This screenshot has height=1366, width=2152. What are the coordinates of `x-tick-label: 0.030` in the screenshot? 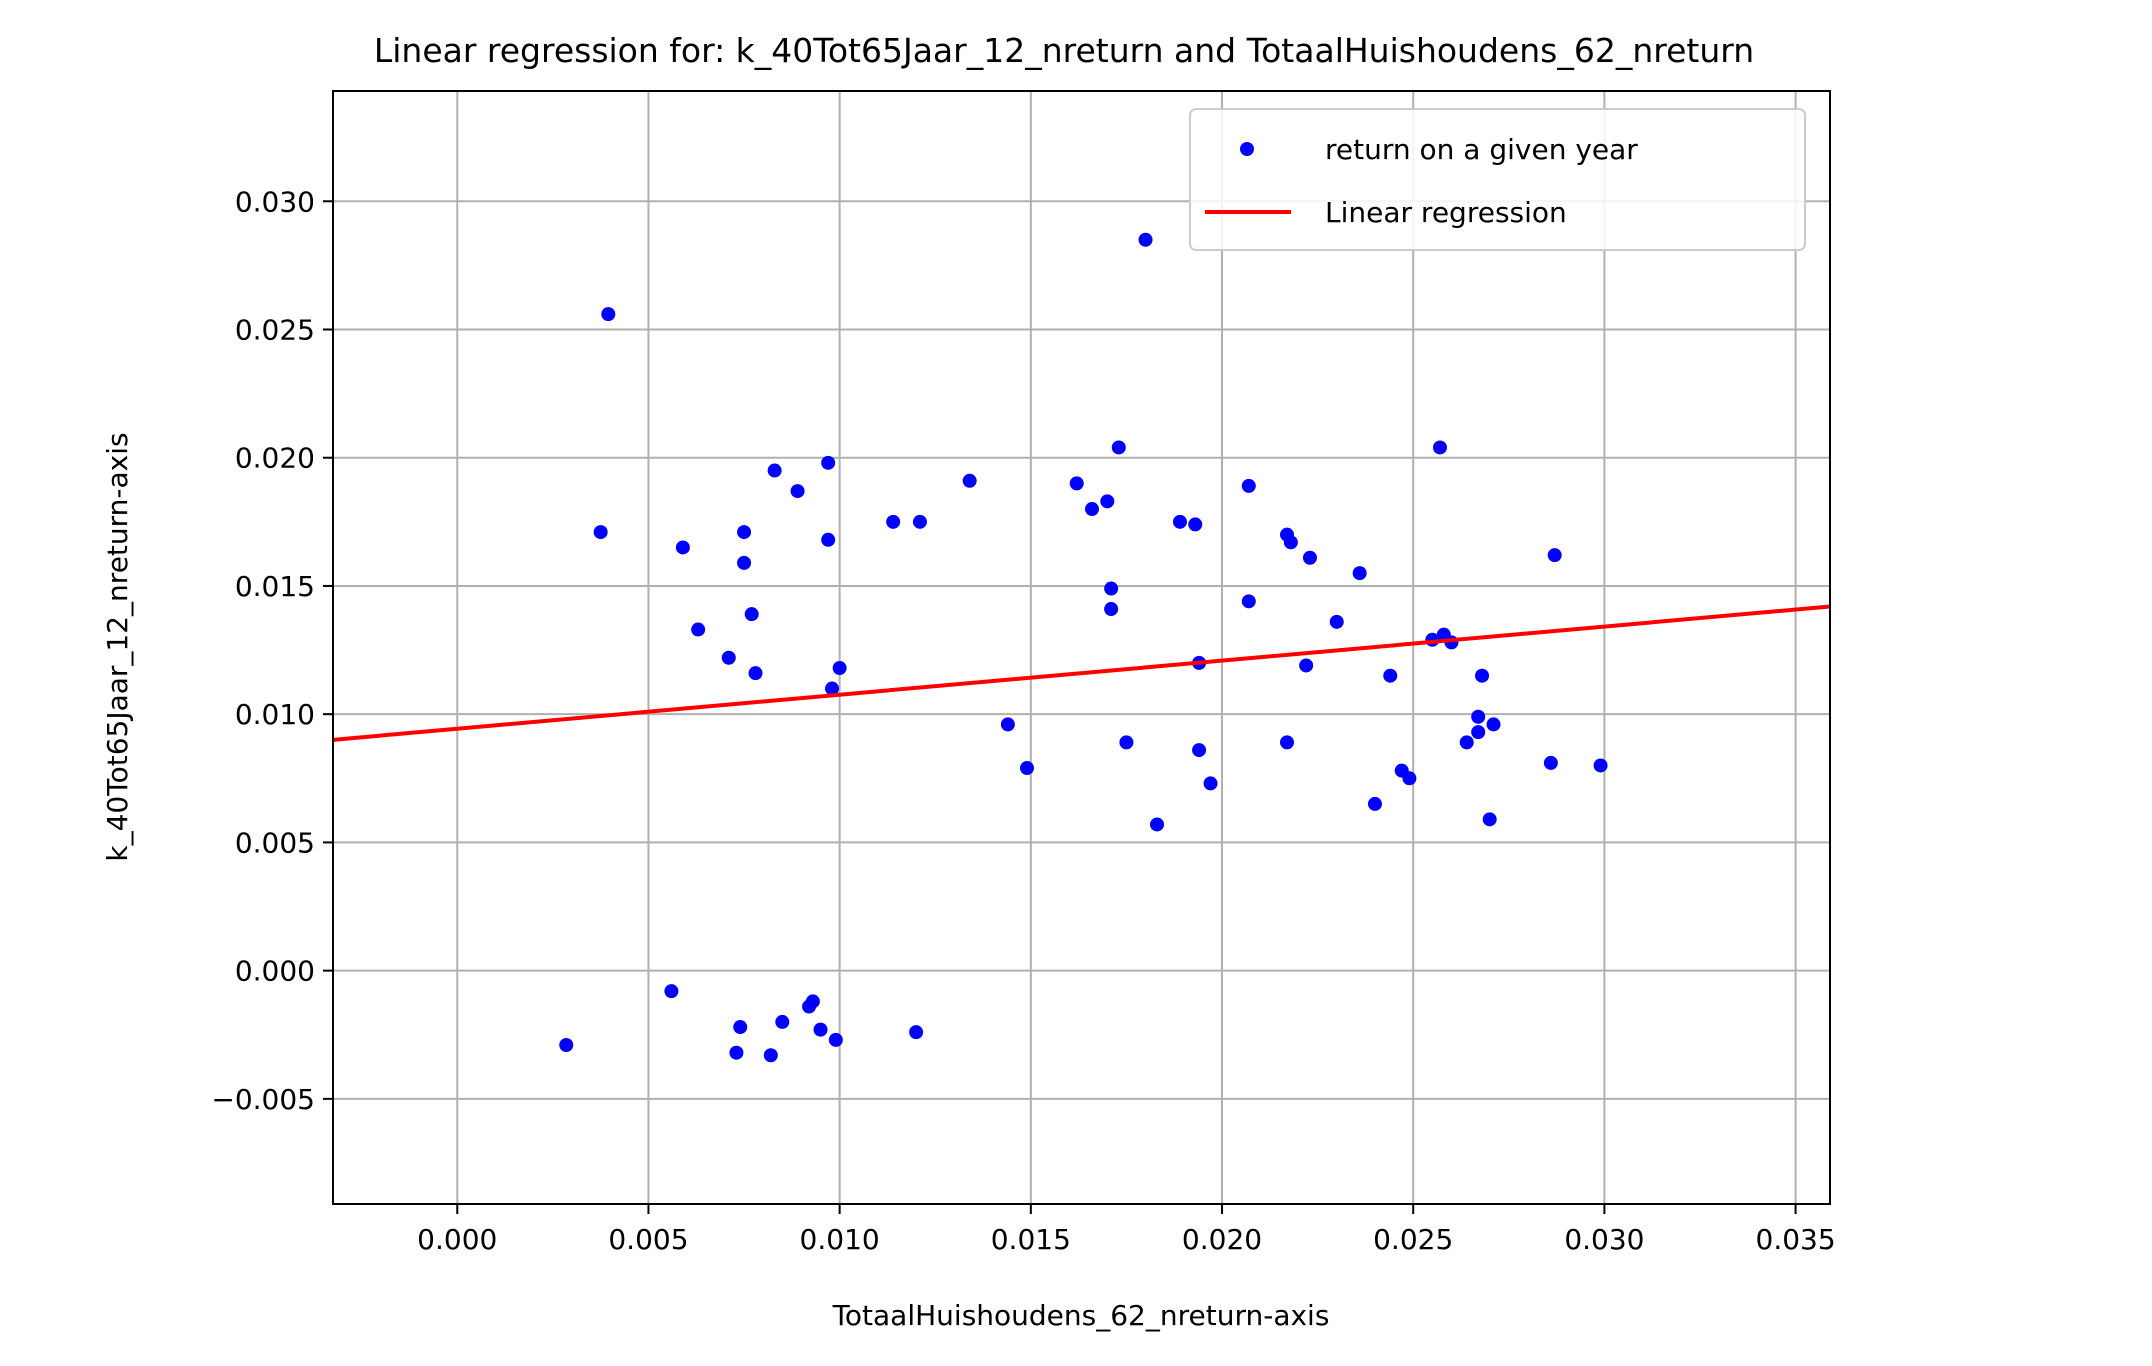 It's located at (1604, 1239).